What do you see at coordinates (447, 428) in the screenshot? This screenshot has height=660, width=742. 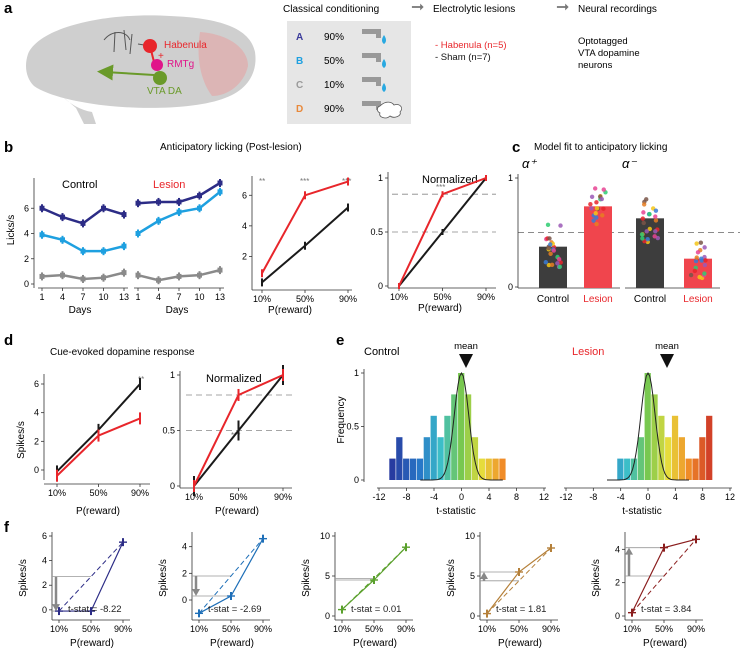 I see `chart-histogram-control: 0 0.5 1 -12 -8 -4 0 4 8 12` at bounding box center [447, 428].